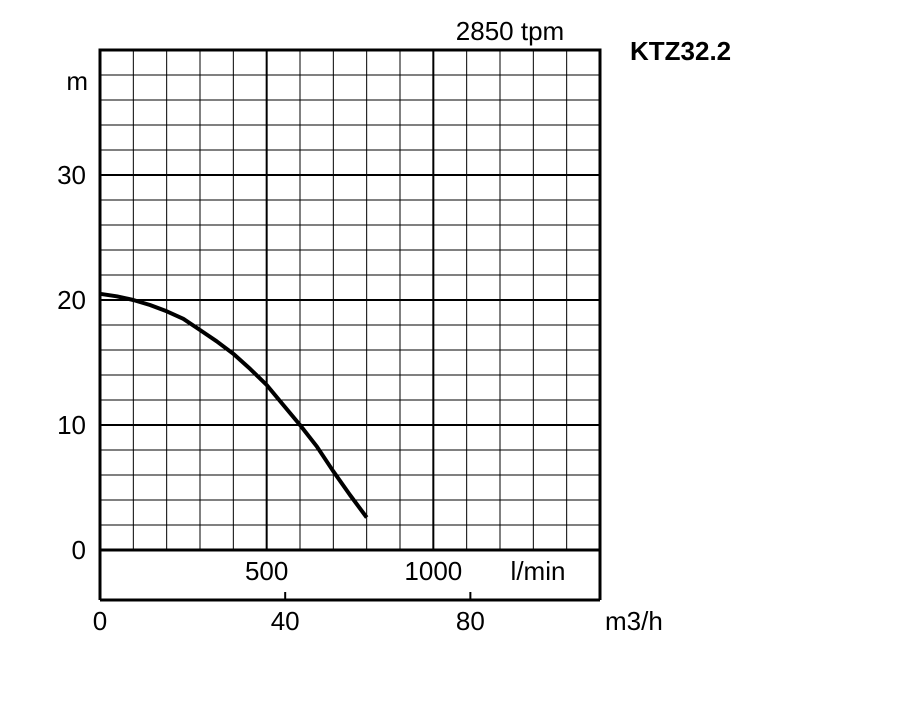  Describe the element at coordinates (510, 31) in the screenshot. I see `chart-subtitle: 2850 tpm` at that location.